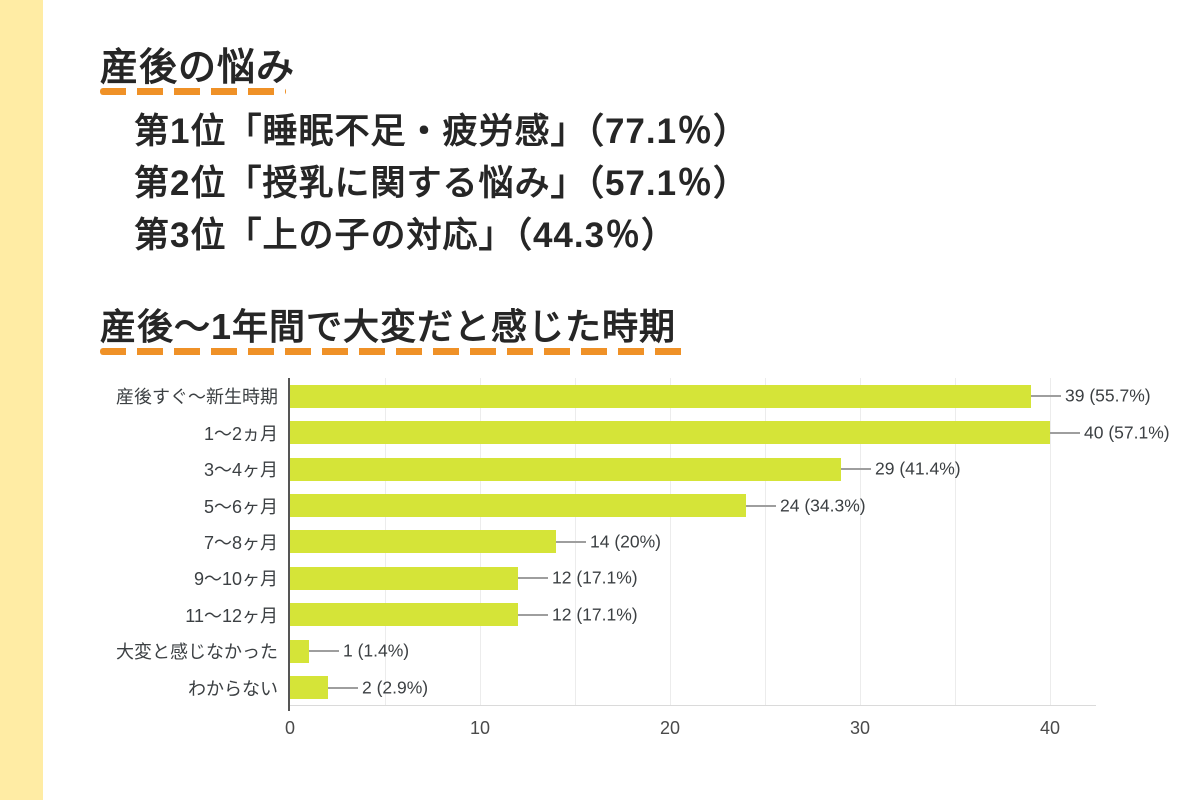  Describe the element at coordinates (395, 687) in the screenshot. I see `value-label: 2 (2.9%)` at that location.